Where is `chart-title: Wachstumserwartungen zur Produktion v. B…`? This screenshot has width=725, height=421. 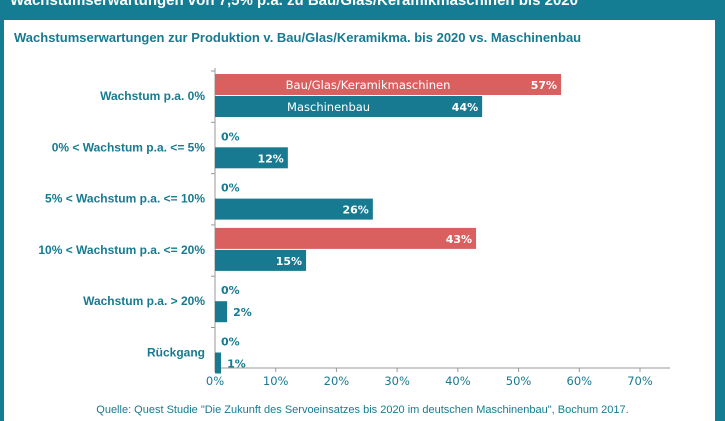
chart-title: Wachstumserwartungen zur Produktion v. B… is located at coordinates (298, 37).